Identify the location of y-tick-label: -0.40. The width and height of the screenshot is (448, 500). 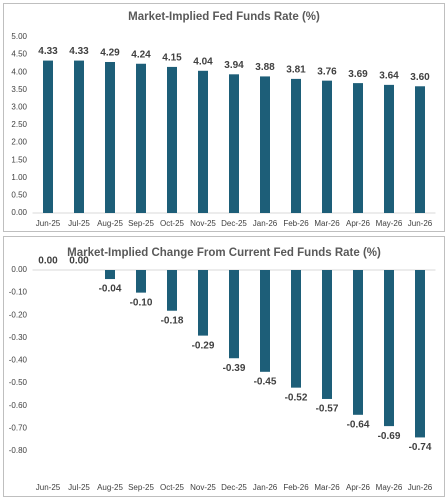
(18, 360).